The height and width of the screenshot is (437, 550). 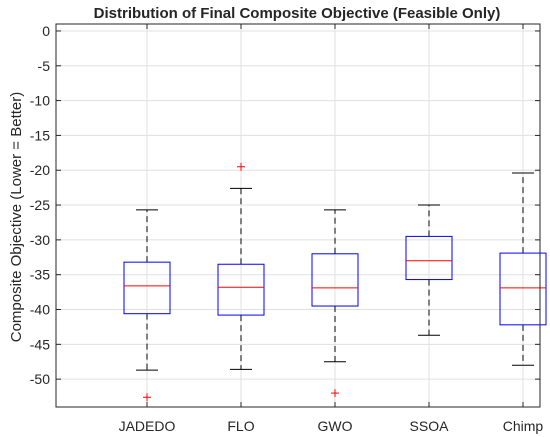 What do you see at coordinates (16, 217) in the screenshot?
I see `y-axis-label: Composite Objective (Lower = Better)` at bounding box center [16, 217].